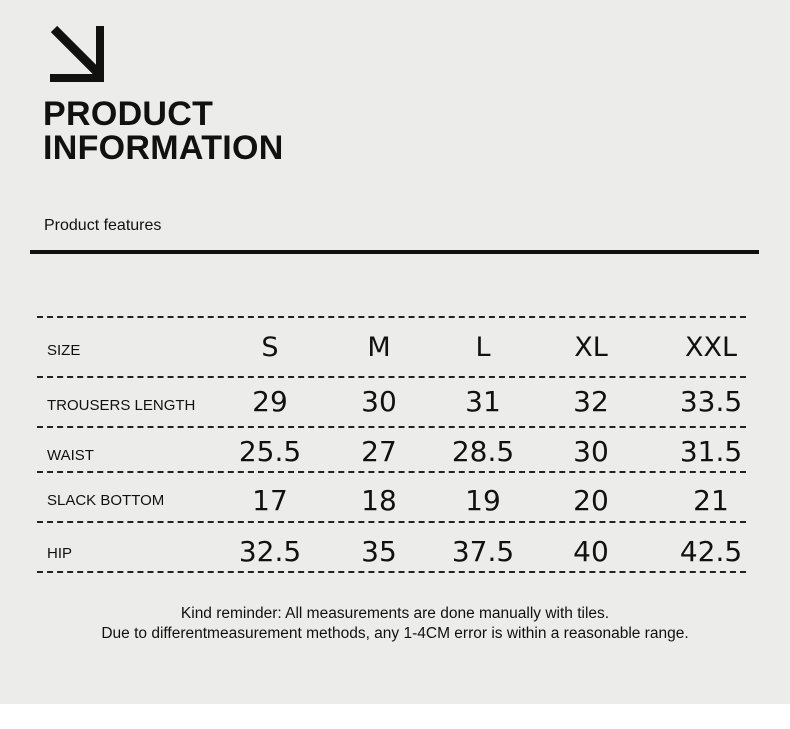 This screenshot has height=729, width=790. Describe the element at coordinates (711, 451) in the screenshot. I see `cell: 31.5` at that location.